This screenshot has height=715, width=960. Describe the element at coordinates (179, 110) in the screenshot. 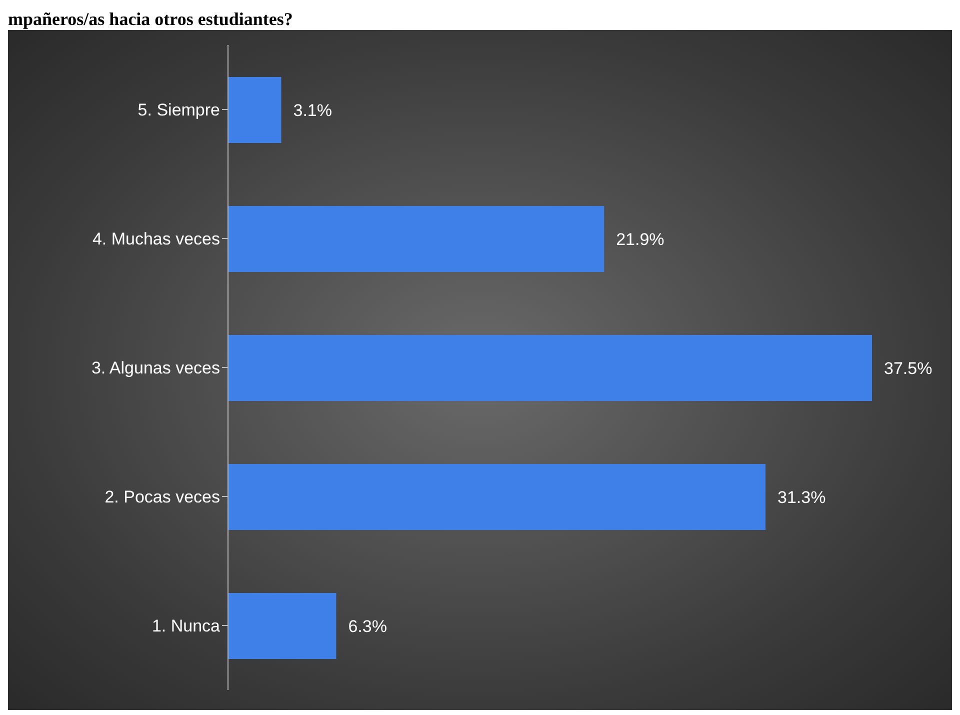

I see `y-tick-label: 5. Siempre` at that location.